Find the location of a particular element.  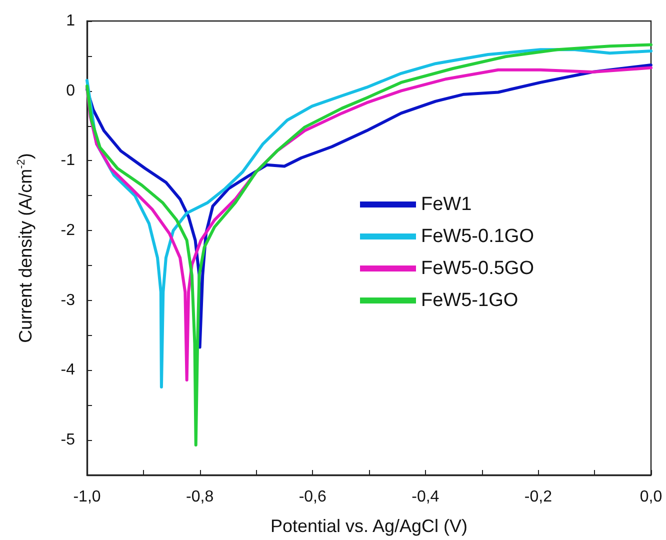

x-tick-label: -0,2 is located at coordinates (538, 497).